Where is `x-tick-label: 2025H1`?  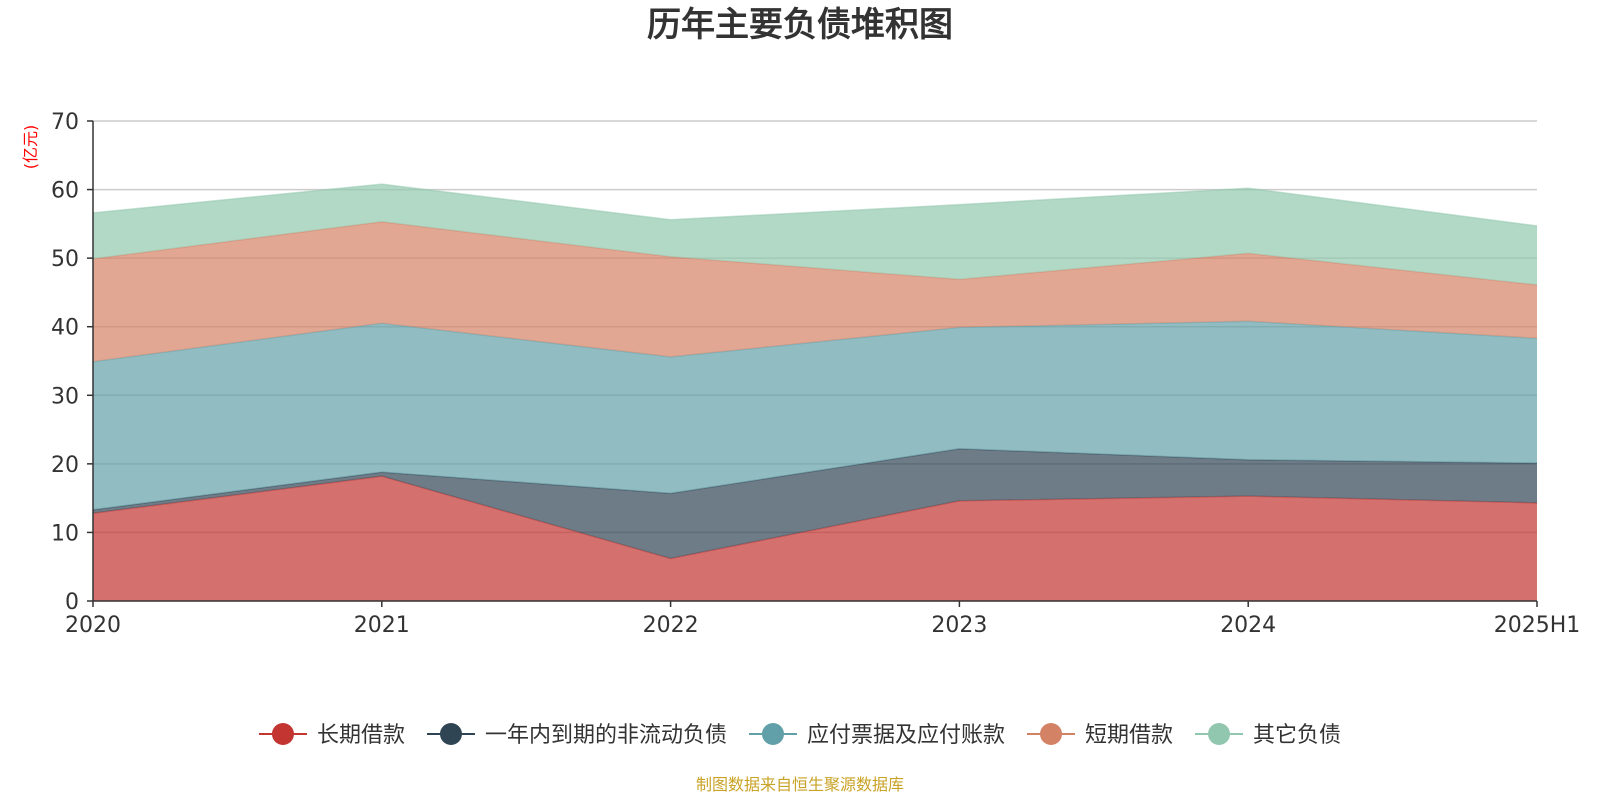 x-tick-label: 2025H1 is located at coordinates (1537, 625).